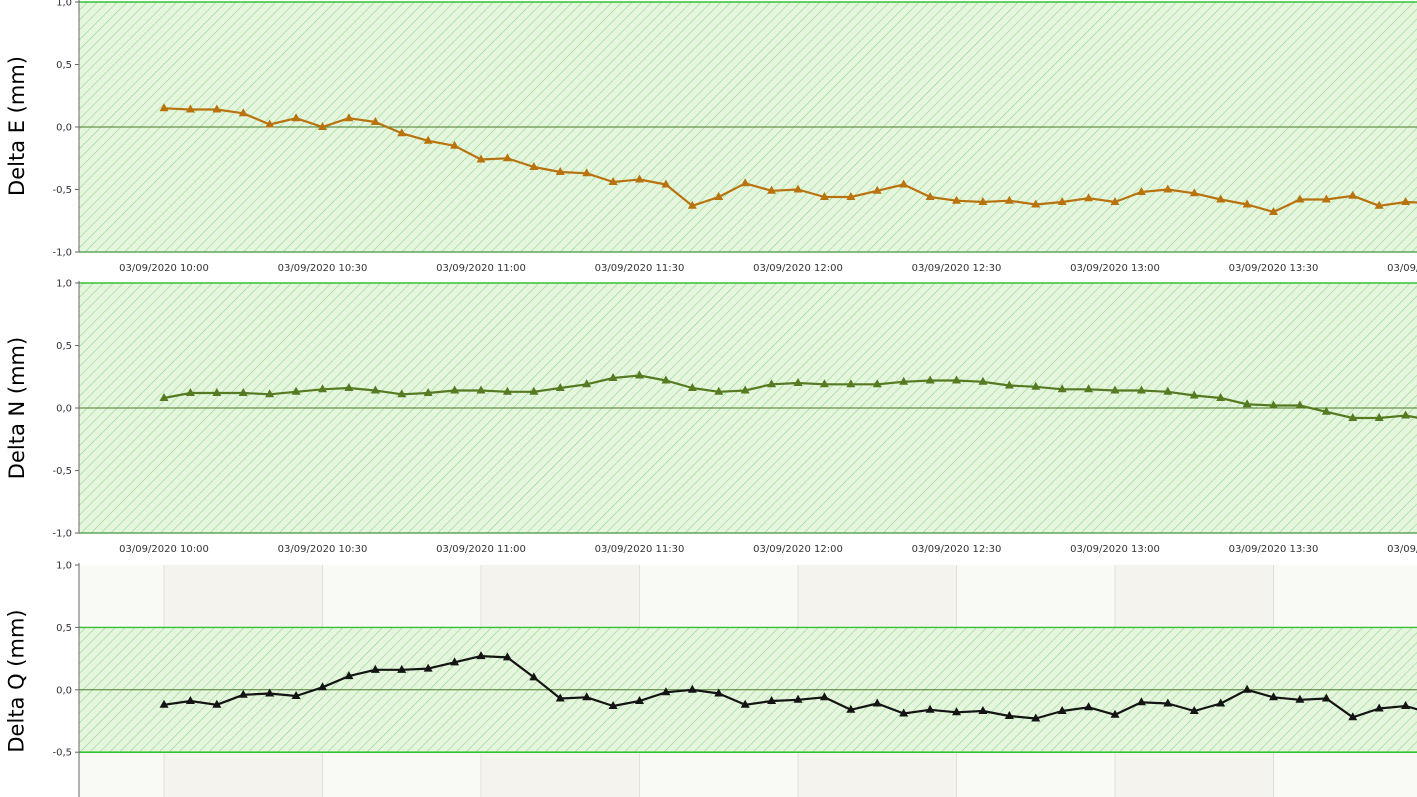 The image size is (1417, 797). What do you see at coordinates (1115, 549) in the screenshot?
I see `x-tick-label: 03/09/2020 13:00` at bounding box center [1115, 549].